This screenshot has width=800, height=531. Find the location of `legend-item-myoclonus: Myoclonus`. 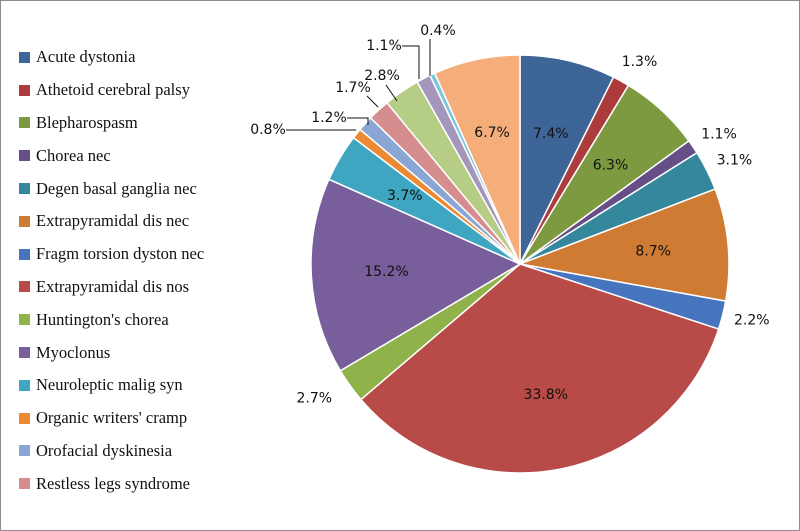

legend-item-myoclonus: Myoclonus is located at coordinates (111, 352).